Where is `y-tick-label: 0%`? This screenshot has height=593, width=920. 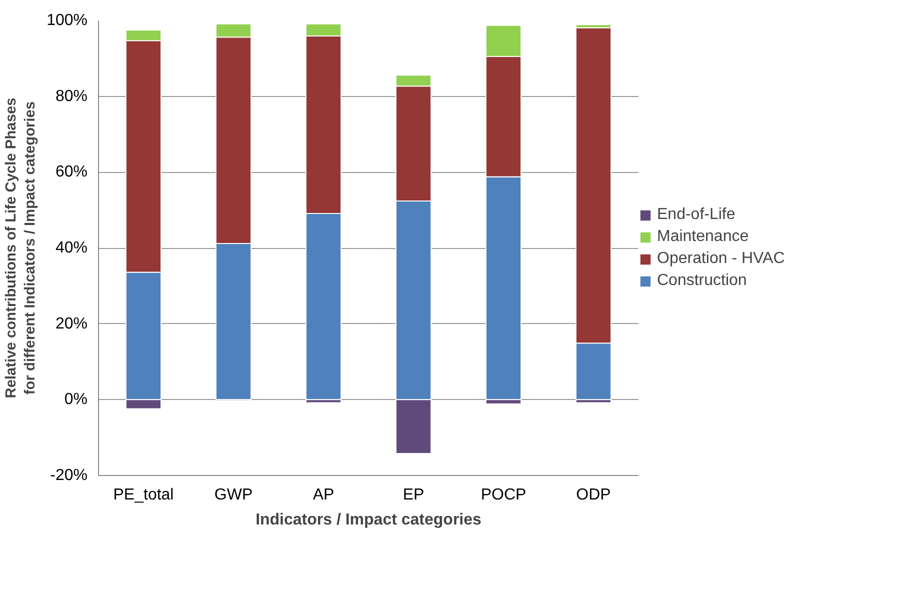 y-tick-label: 0% is located at coordinates (76, 399).